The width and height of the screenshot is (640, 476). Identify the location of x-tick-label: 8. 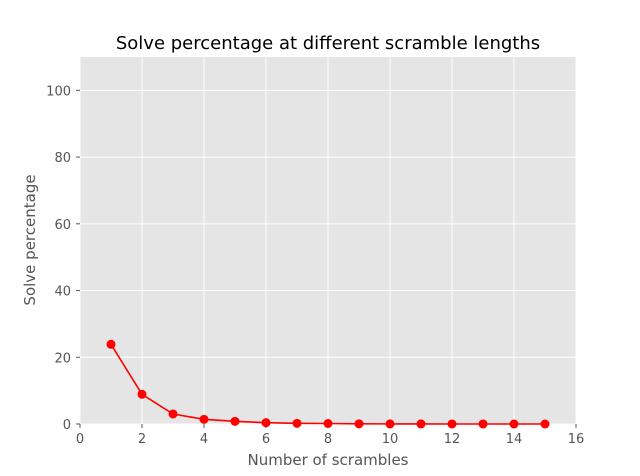
(328, 439).